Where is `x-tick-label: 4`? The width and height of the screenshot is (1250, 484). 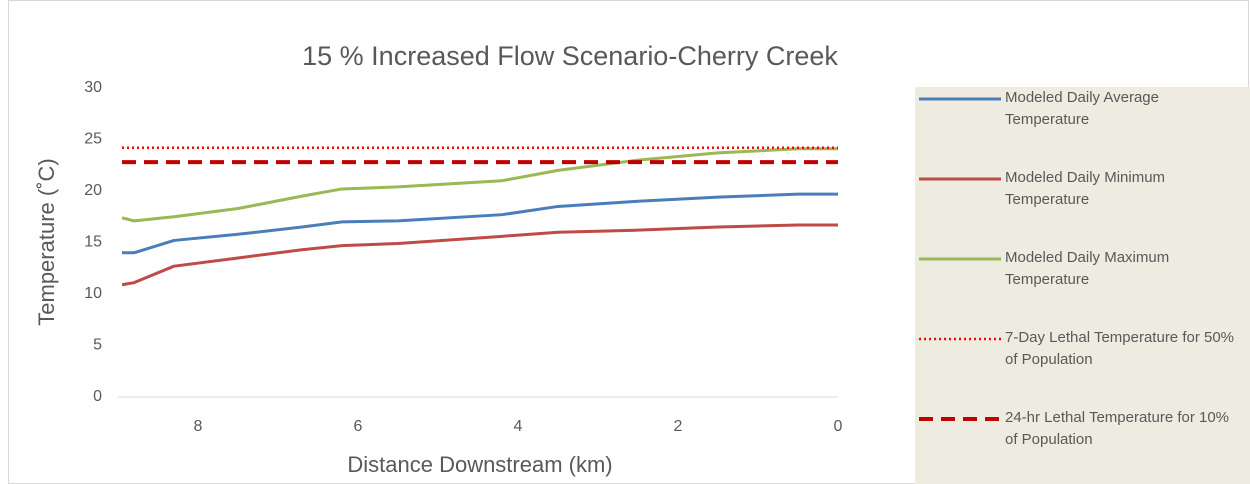
x-tick-label: 4 is located at coordinates (518, 426).